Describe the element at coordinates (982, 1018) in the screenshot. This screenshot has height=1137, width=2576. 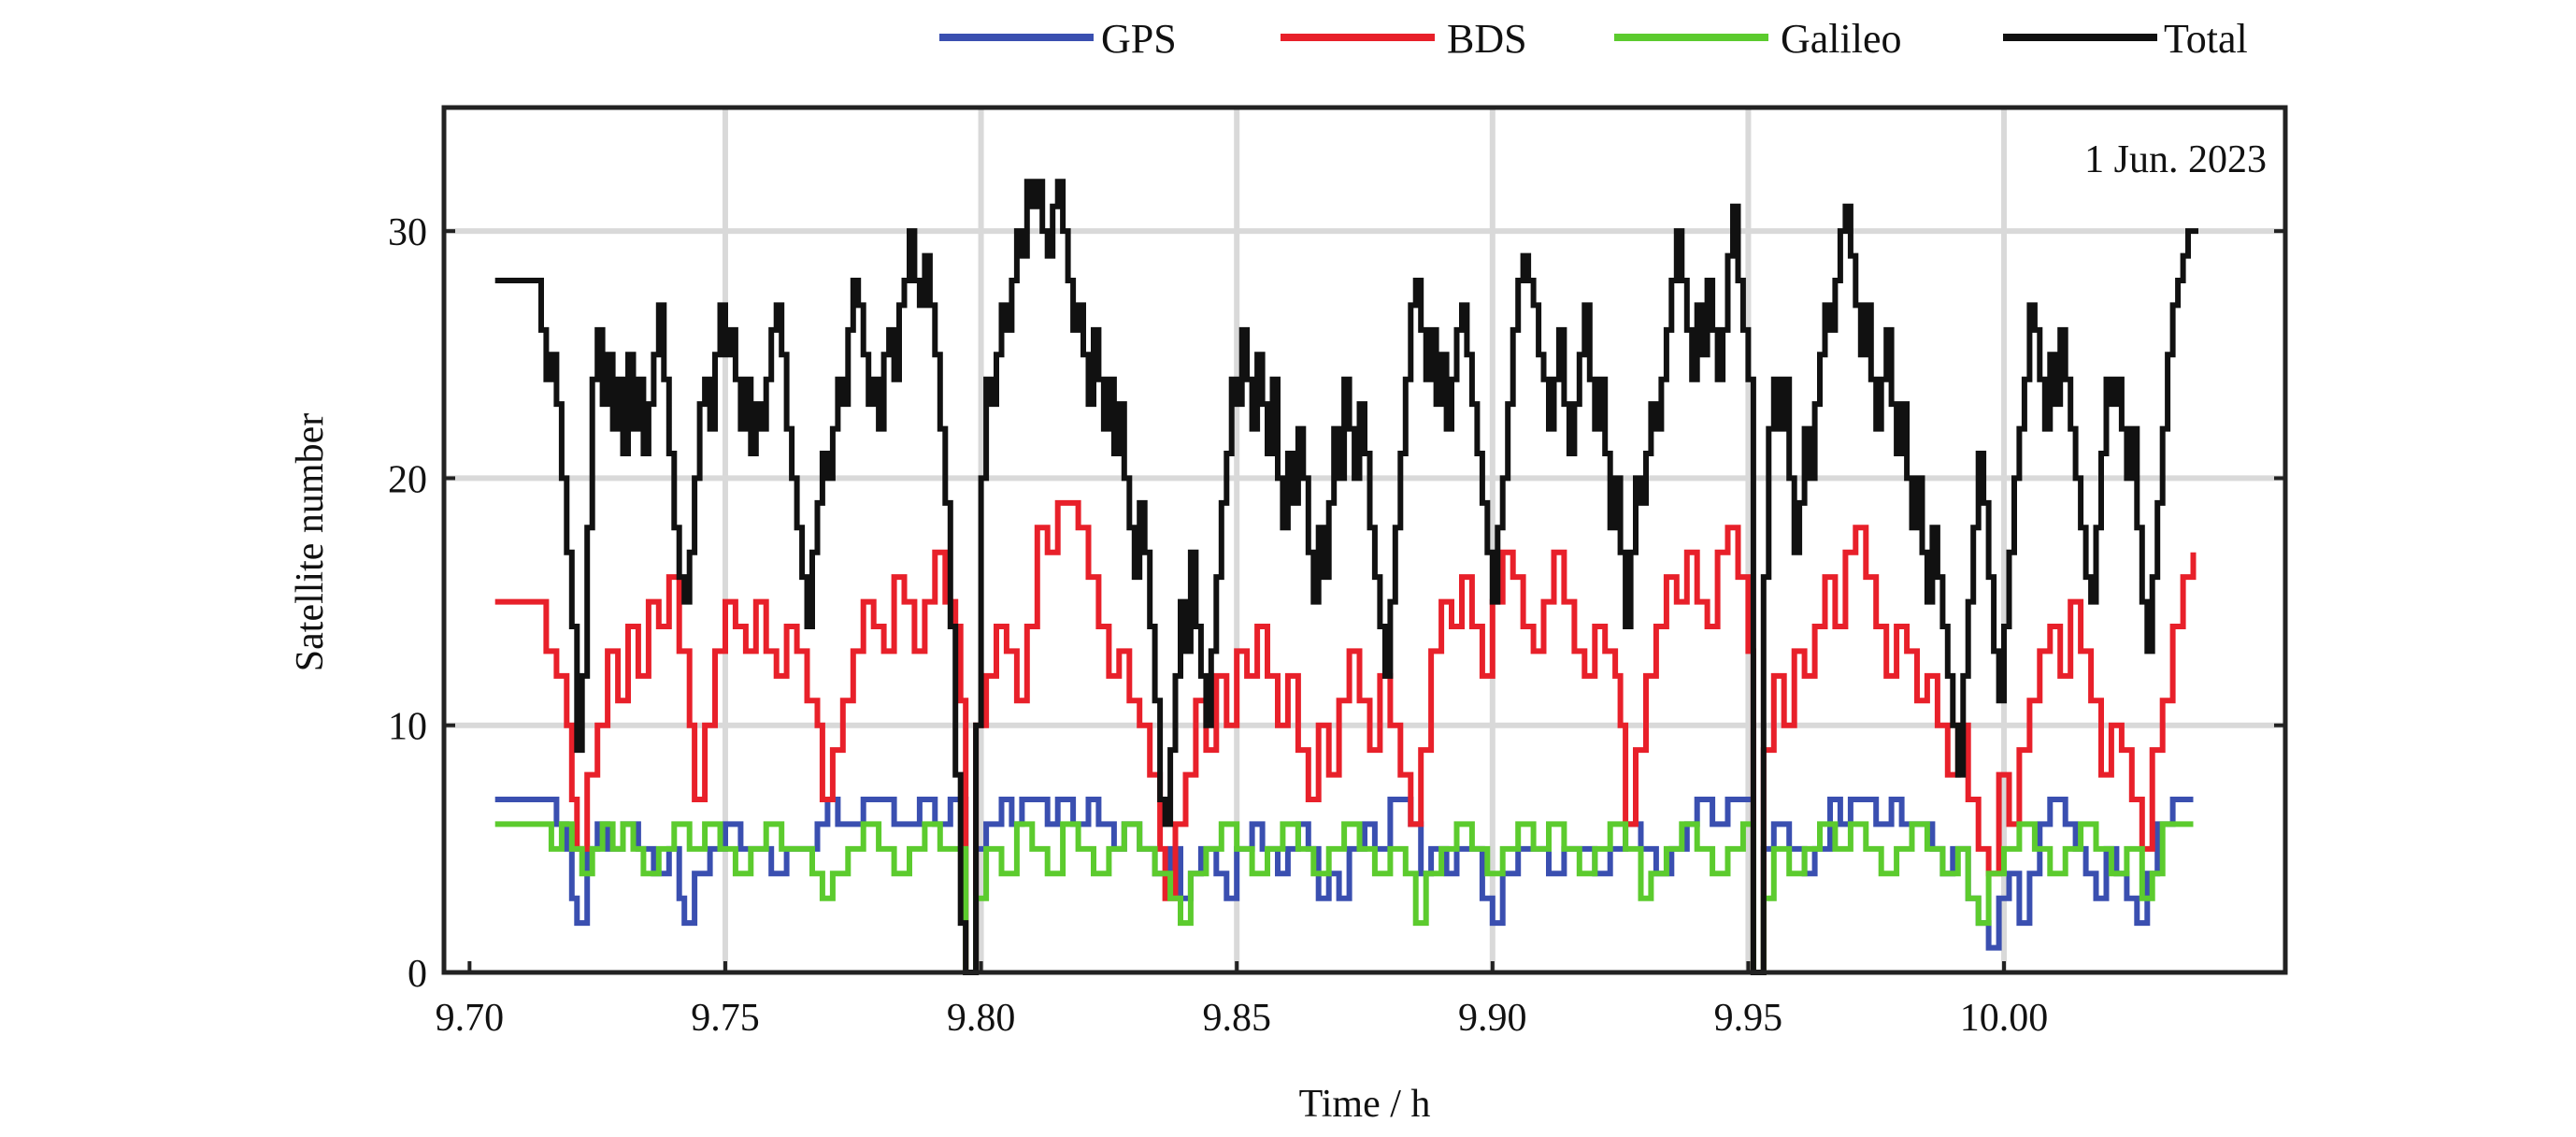
I see `x-tick-label-9.80: 9.80` at that location.